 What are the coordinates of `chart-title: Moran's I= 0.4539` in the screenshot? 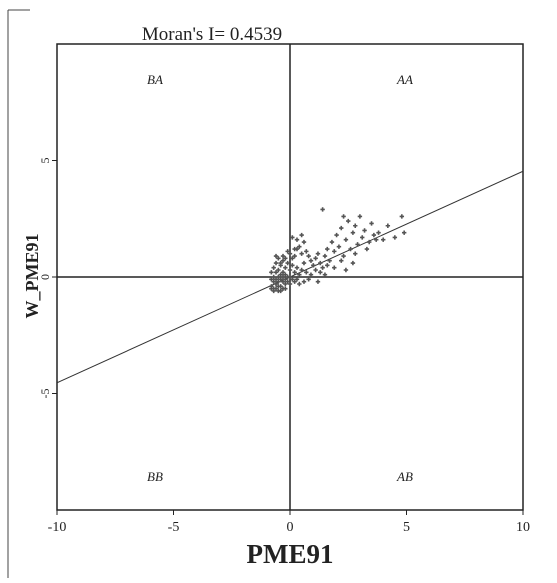 It's located at (212, 34).